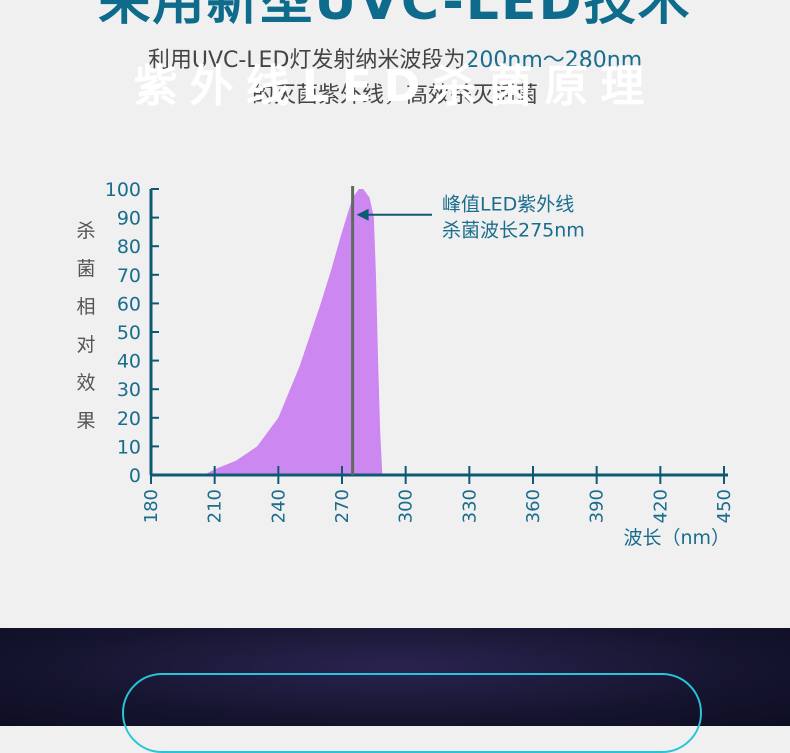 The height and width of the screenshot is (753, 790). Describe the element at coordinates (85, 383) in the screenshot. I see `y-axis-label-char: 效` at that location.